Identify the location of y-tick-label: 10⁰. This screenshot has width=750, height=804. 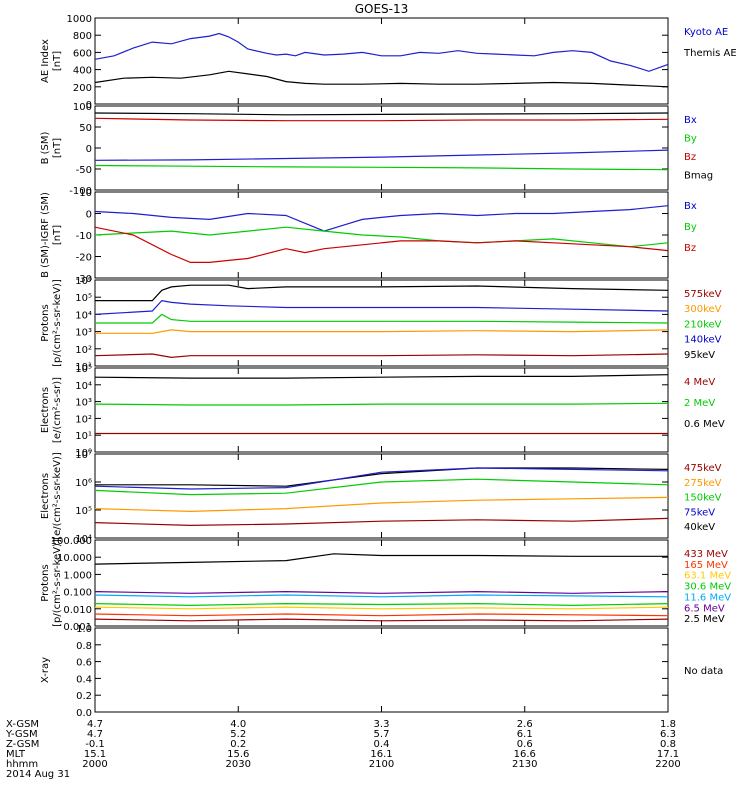
(83, 453).